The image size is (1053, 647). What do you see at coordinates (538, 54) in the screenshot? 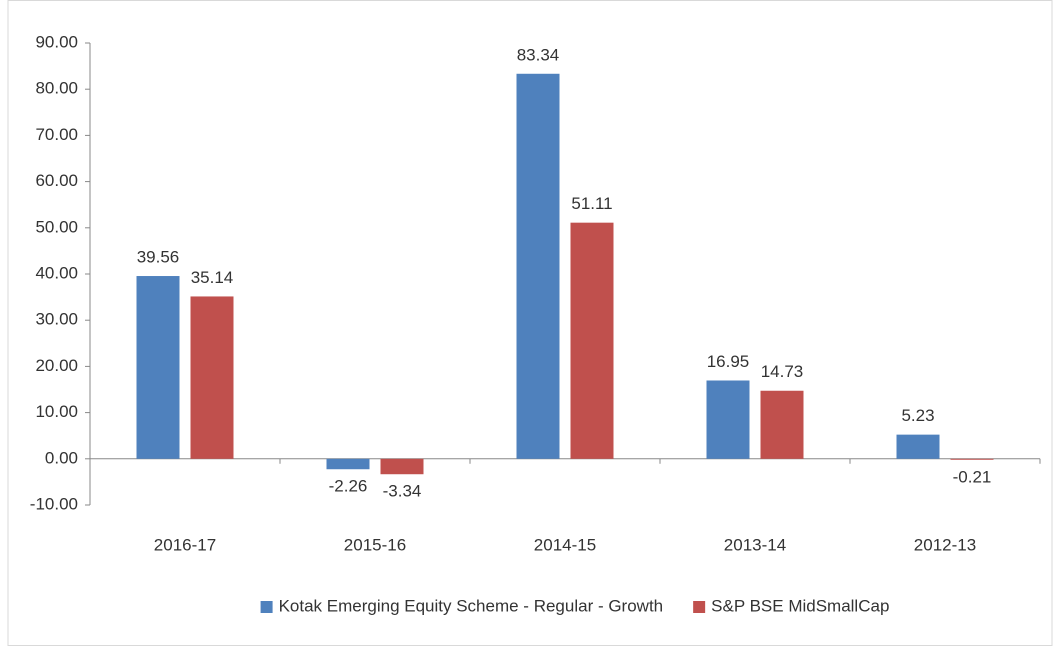
I see `value-label: 83.34` at bounding box center [538, 54].